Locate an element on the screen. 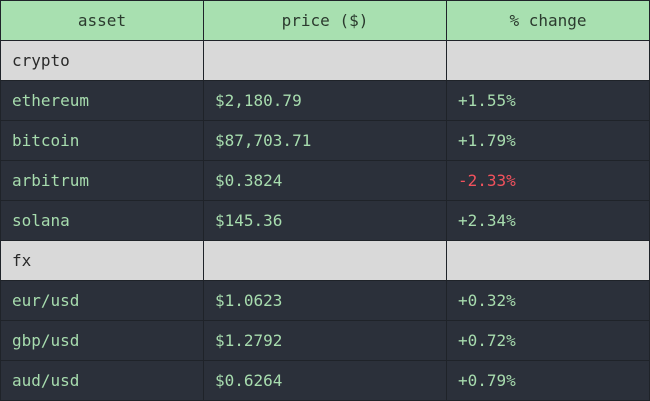 The width and height of the screenshot is (650, 401). asset-change: +1.55% is located at coordinates (548, 101).